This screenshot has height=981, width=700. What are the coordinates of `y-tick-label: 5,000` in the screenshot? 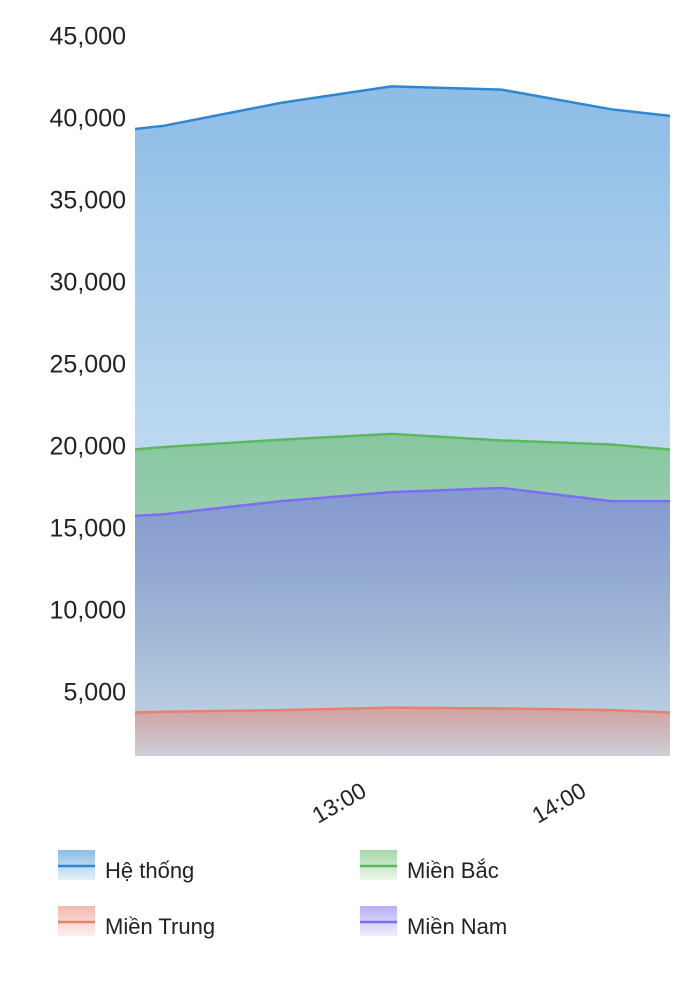 It's located at (94, 692).